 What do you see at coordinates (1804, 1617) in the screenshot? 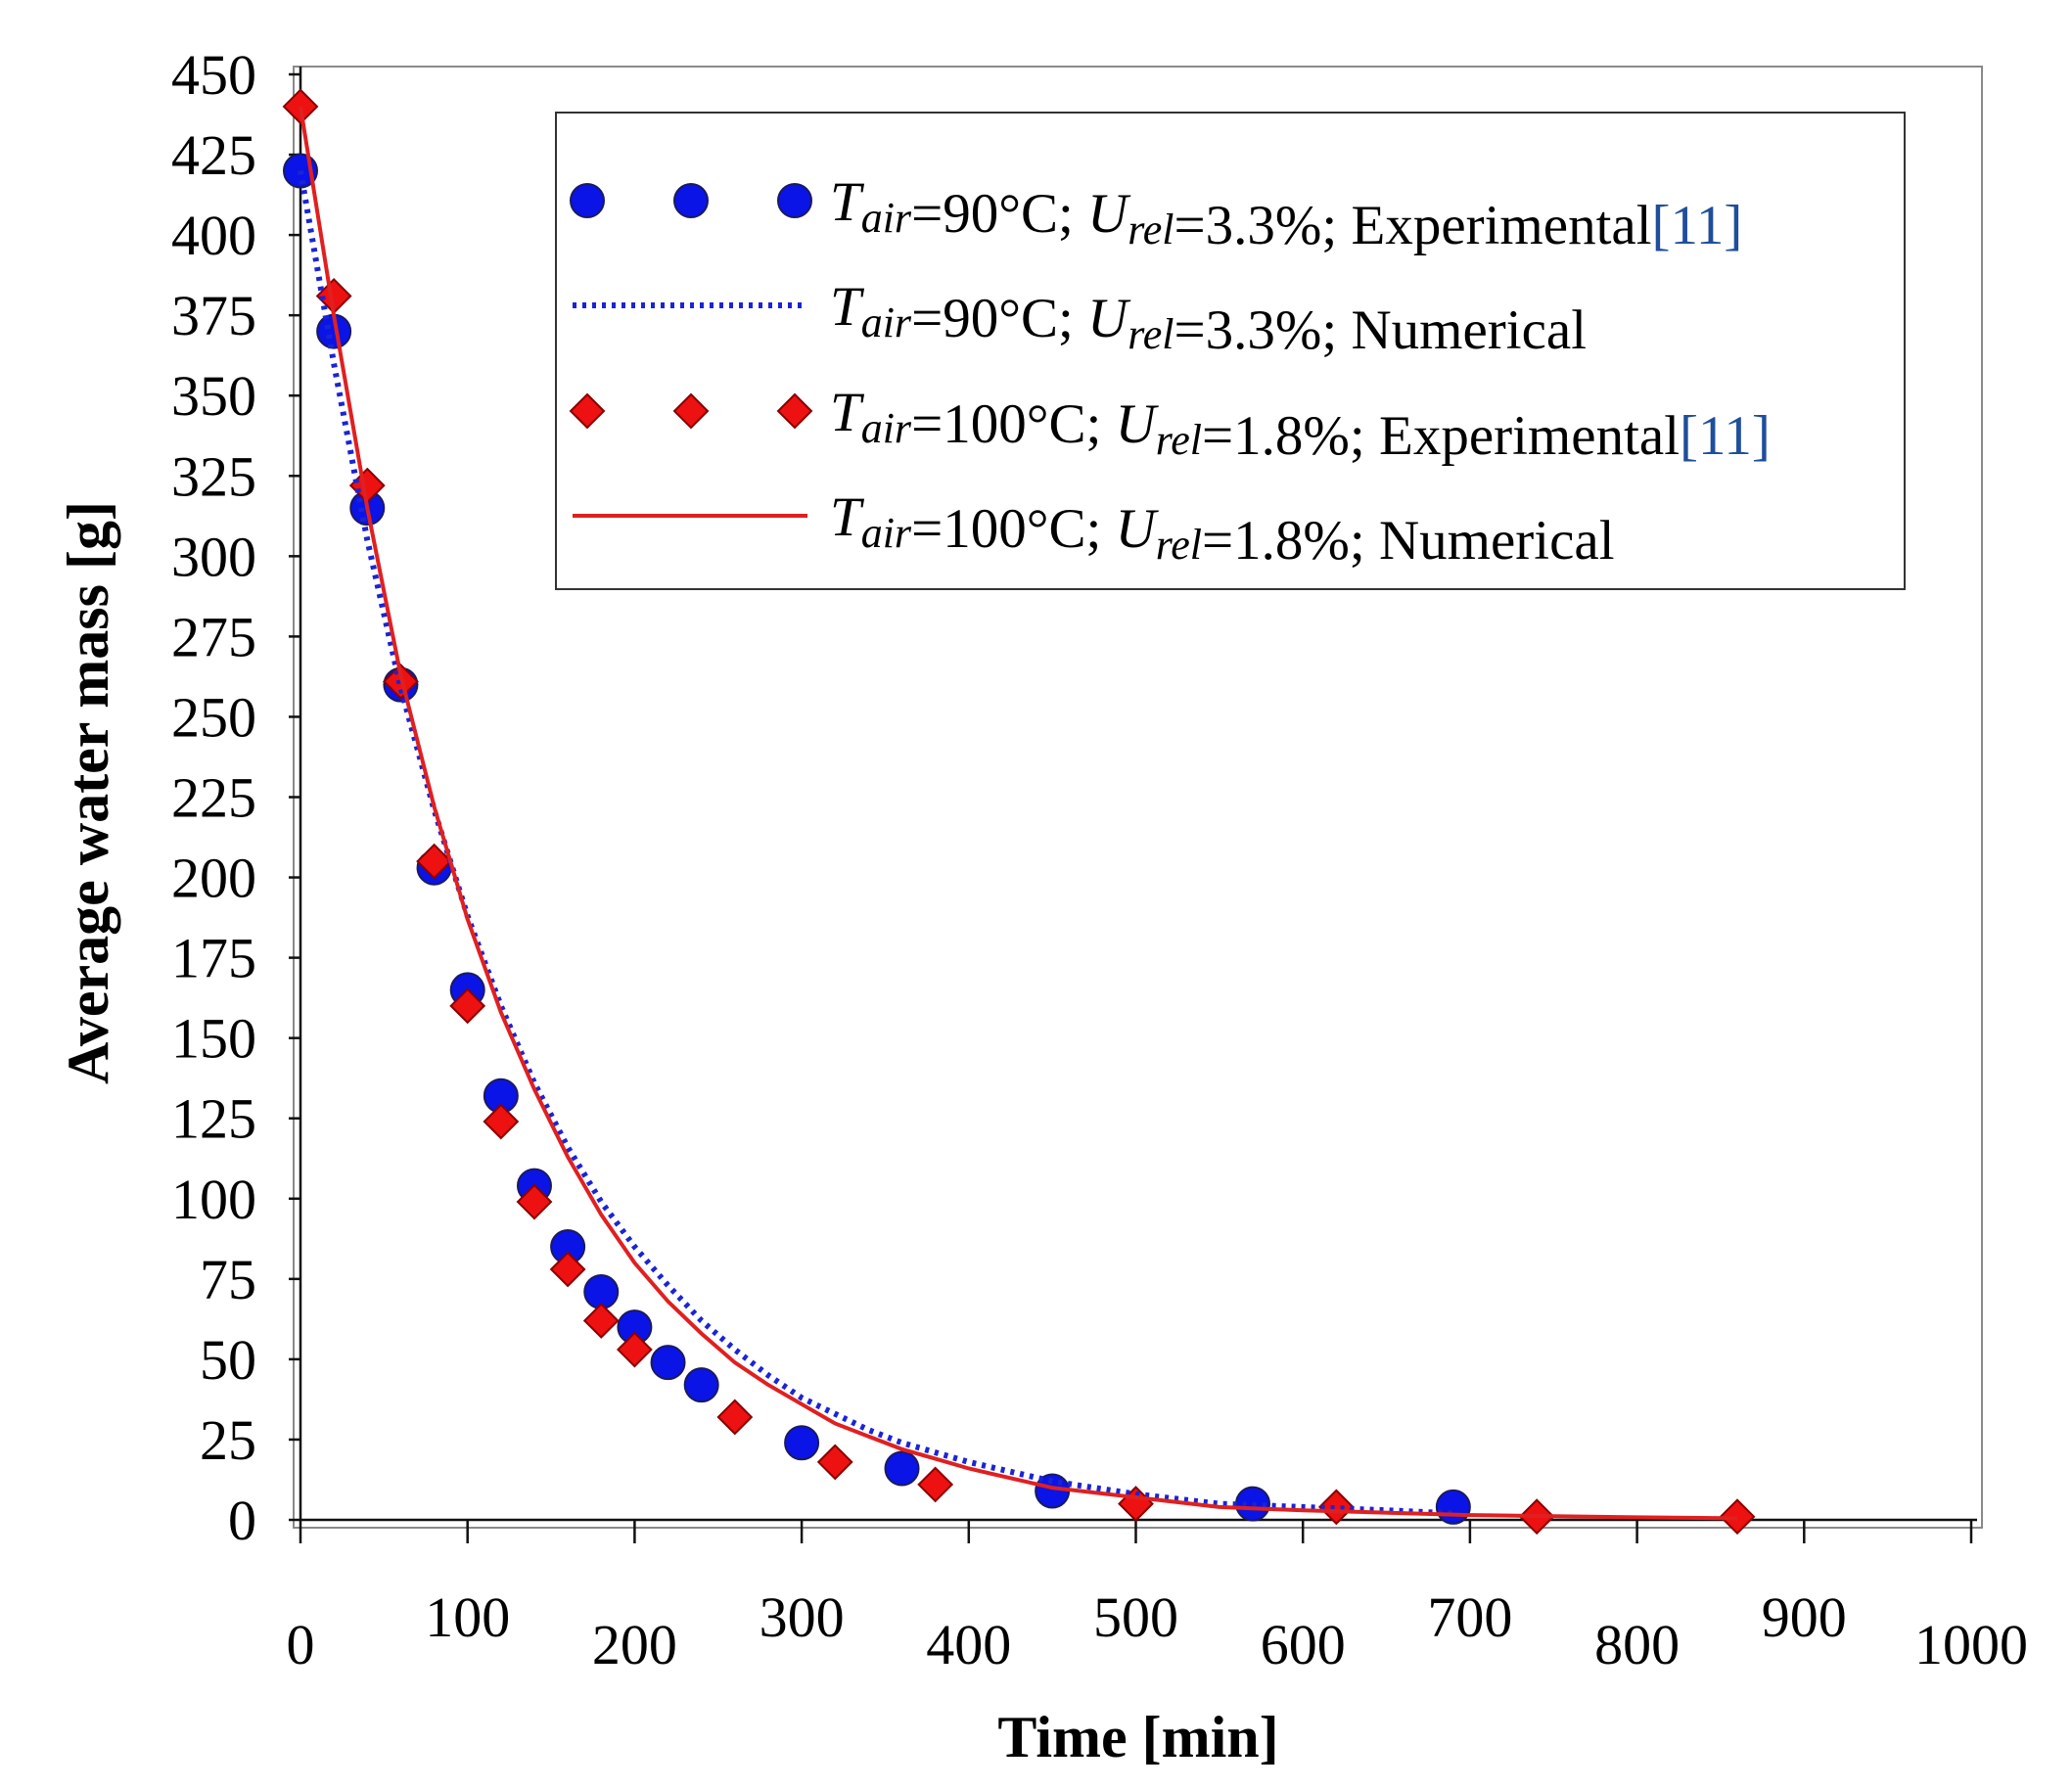
I see `x-tick-label: 900` at bounding box center [1804, 1617].